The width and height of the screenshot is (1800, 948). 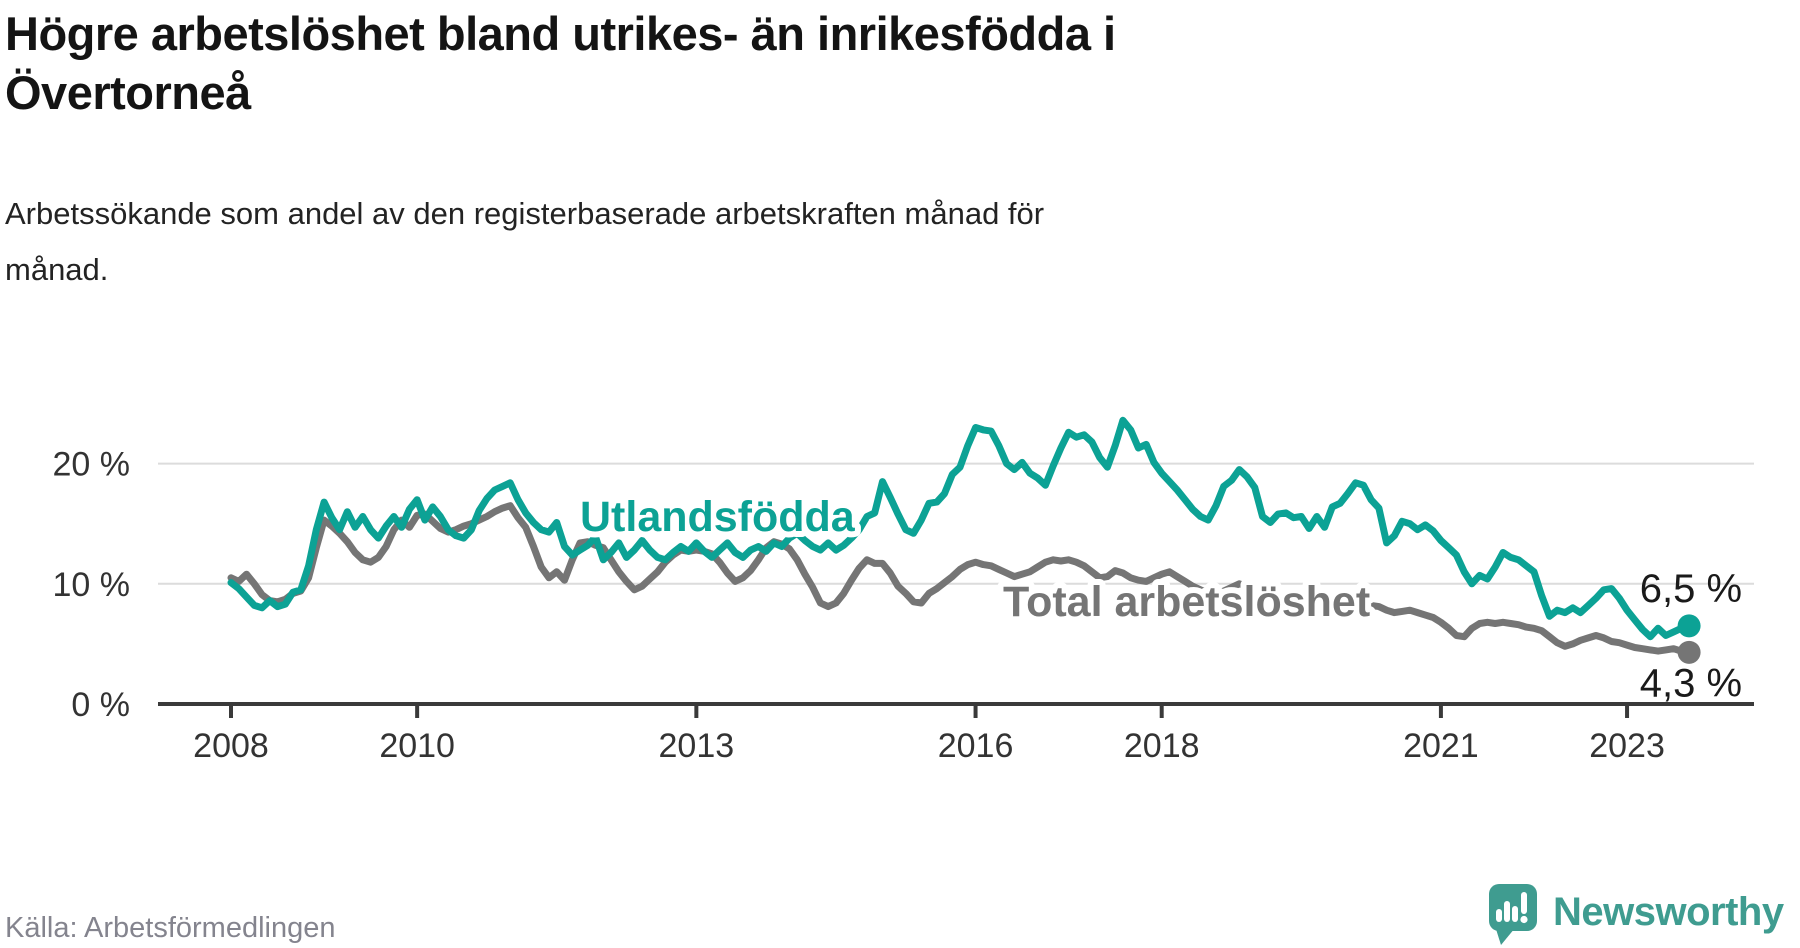 What do you see at coordinates (170, 928) in the screenshot?
I see `source-note: Källa: Arbetsförmedlingen` at bounding box center [170, 928].